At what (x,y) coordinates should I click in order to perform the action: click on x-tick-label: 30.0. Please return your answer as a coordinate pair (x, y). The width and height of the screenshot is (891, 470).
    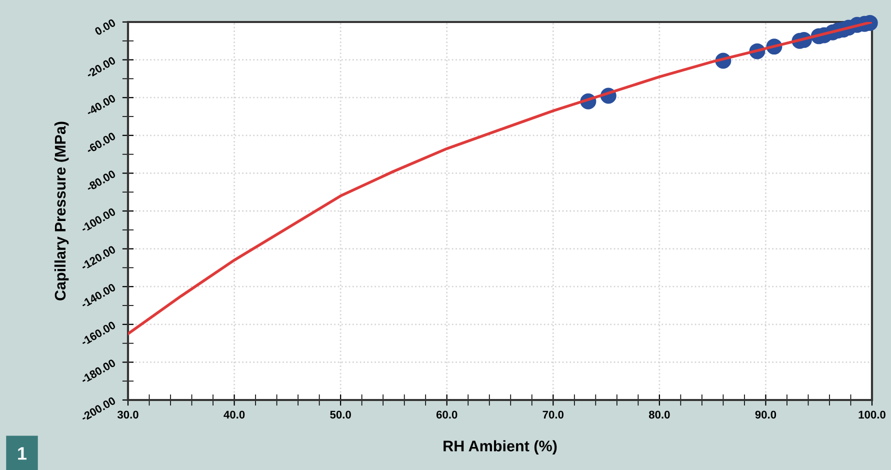
    Looking at the image, I should click on (127, 414).